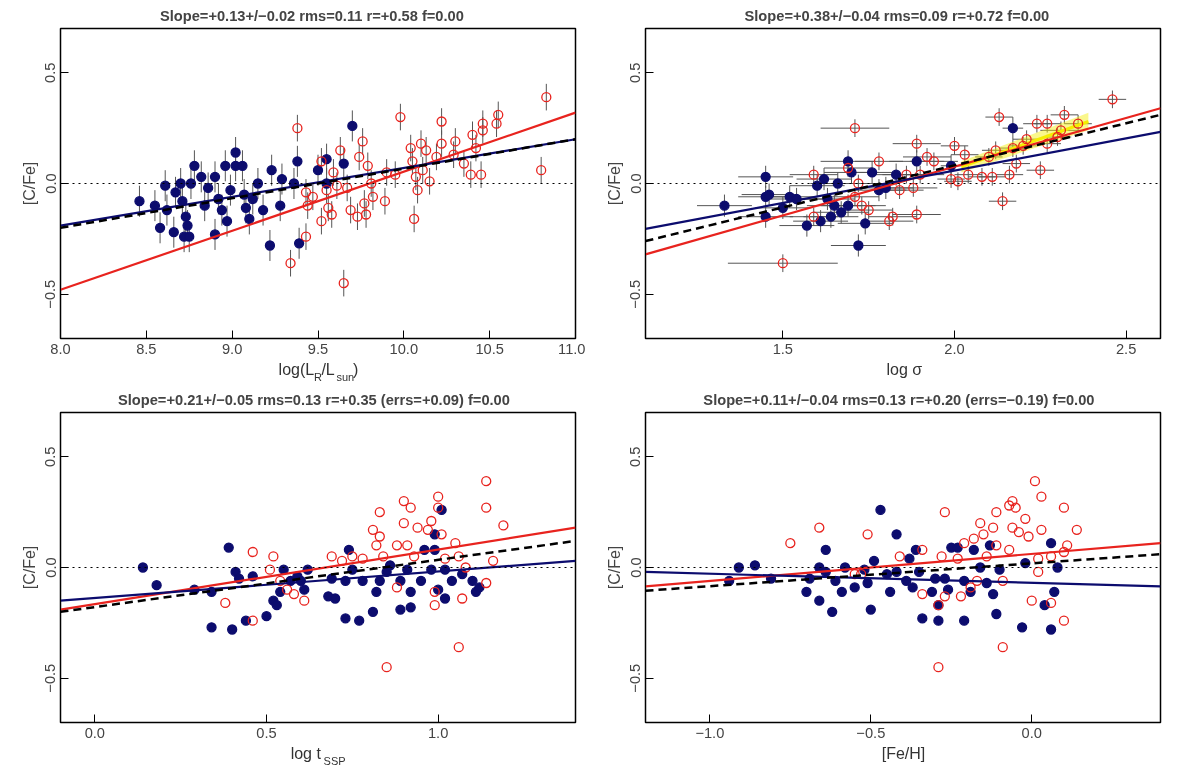 The height and width of the screenshot is (776, 1186). What do you see at coordinates (318, 348) in the screenshot?
I see `x-tick-label: 9.5` at bounding box center [318, 348].